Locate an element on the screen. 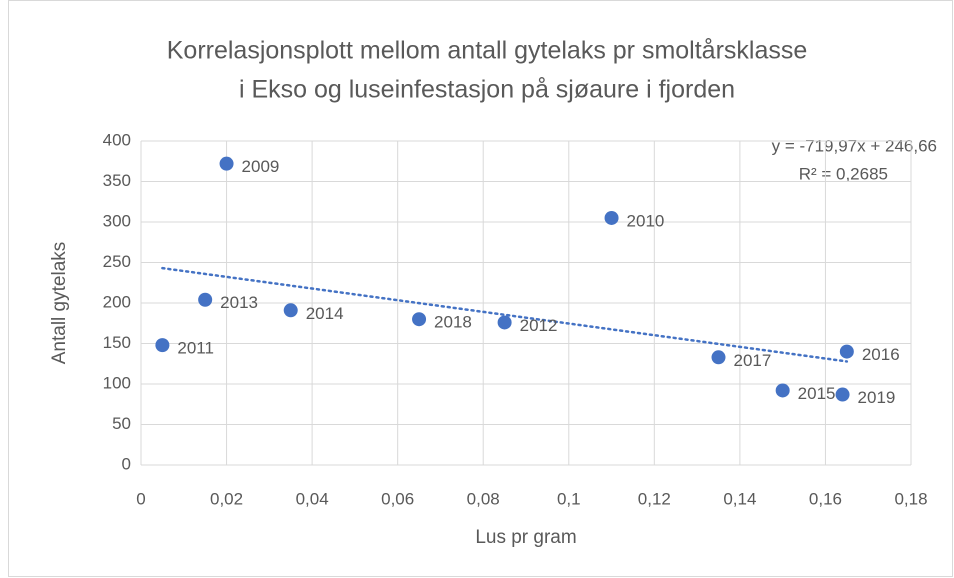 Image resolution: width=954 pixels, height=578 pixels. point-label: 2016 is located at coordinates (881, 354).